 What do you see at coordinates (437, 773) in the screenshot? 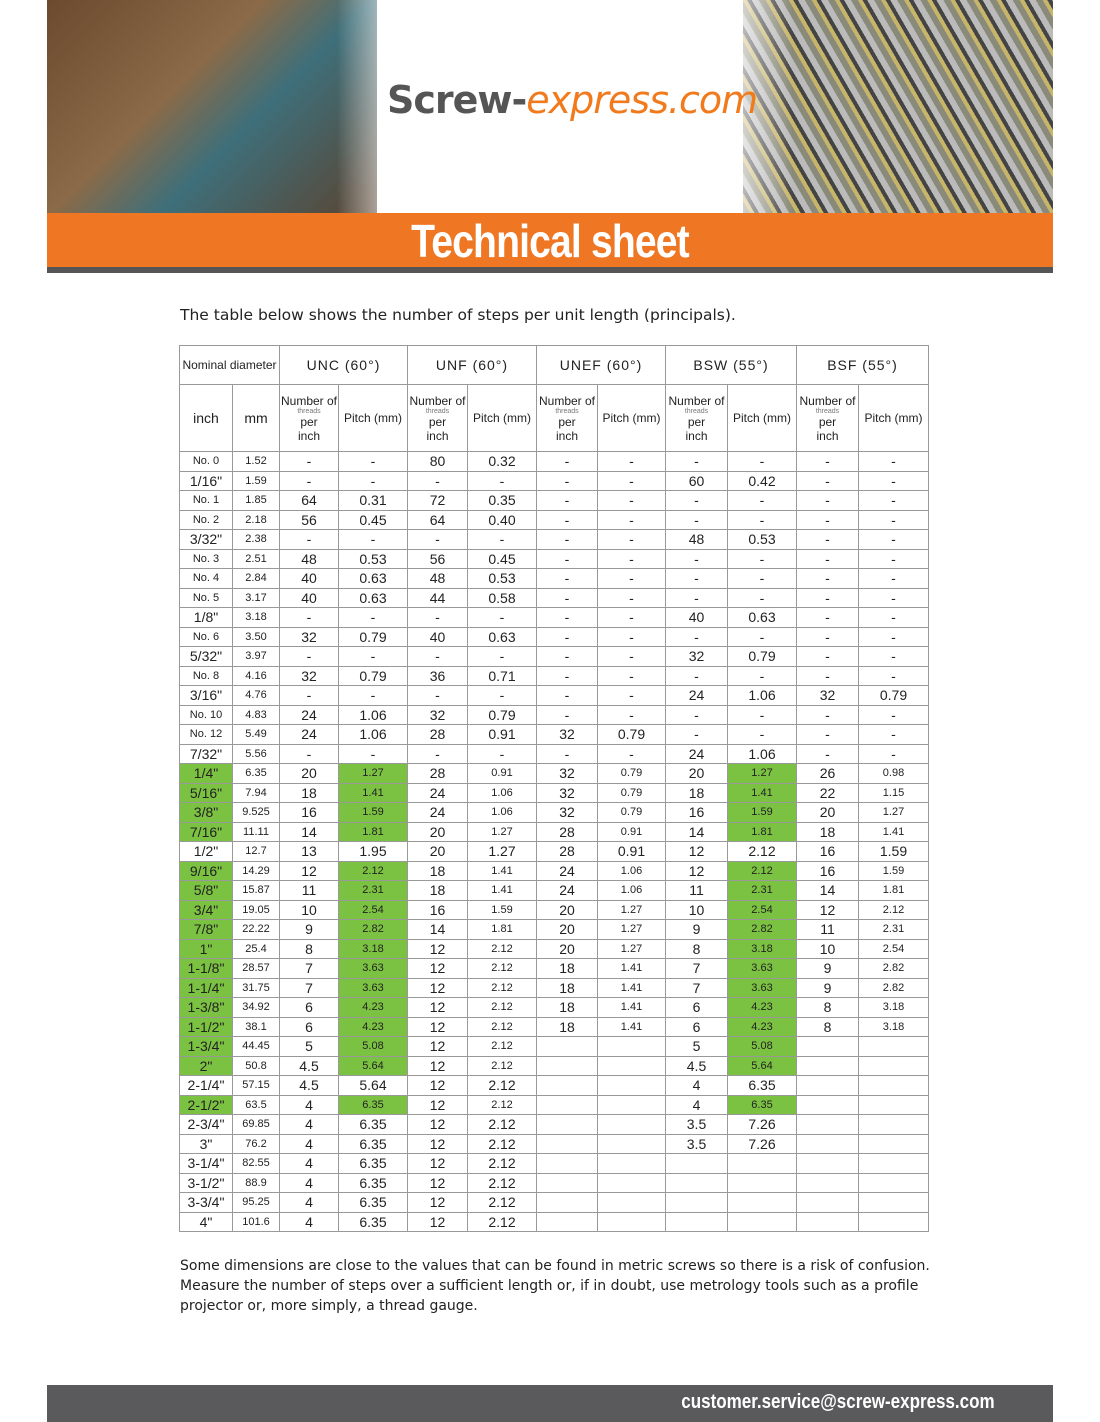
I see `threads-per-inch: 28` at bounding box center [437, 773].